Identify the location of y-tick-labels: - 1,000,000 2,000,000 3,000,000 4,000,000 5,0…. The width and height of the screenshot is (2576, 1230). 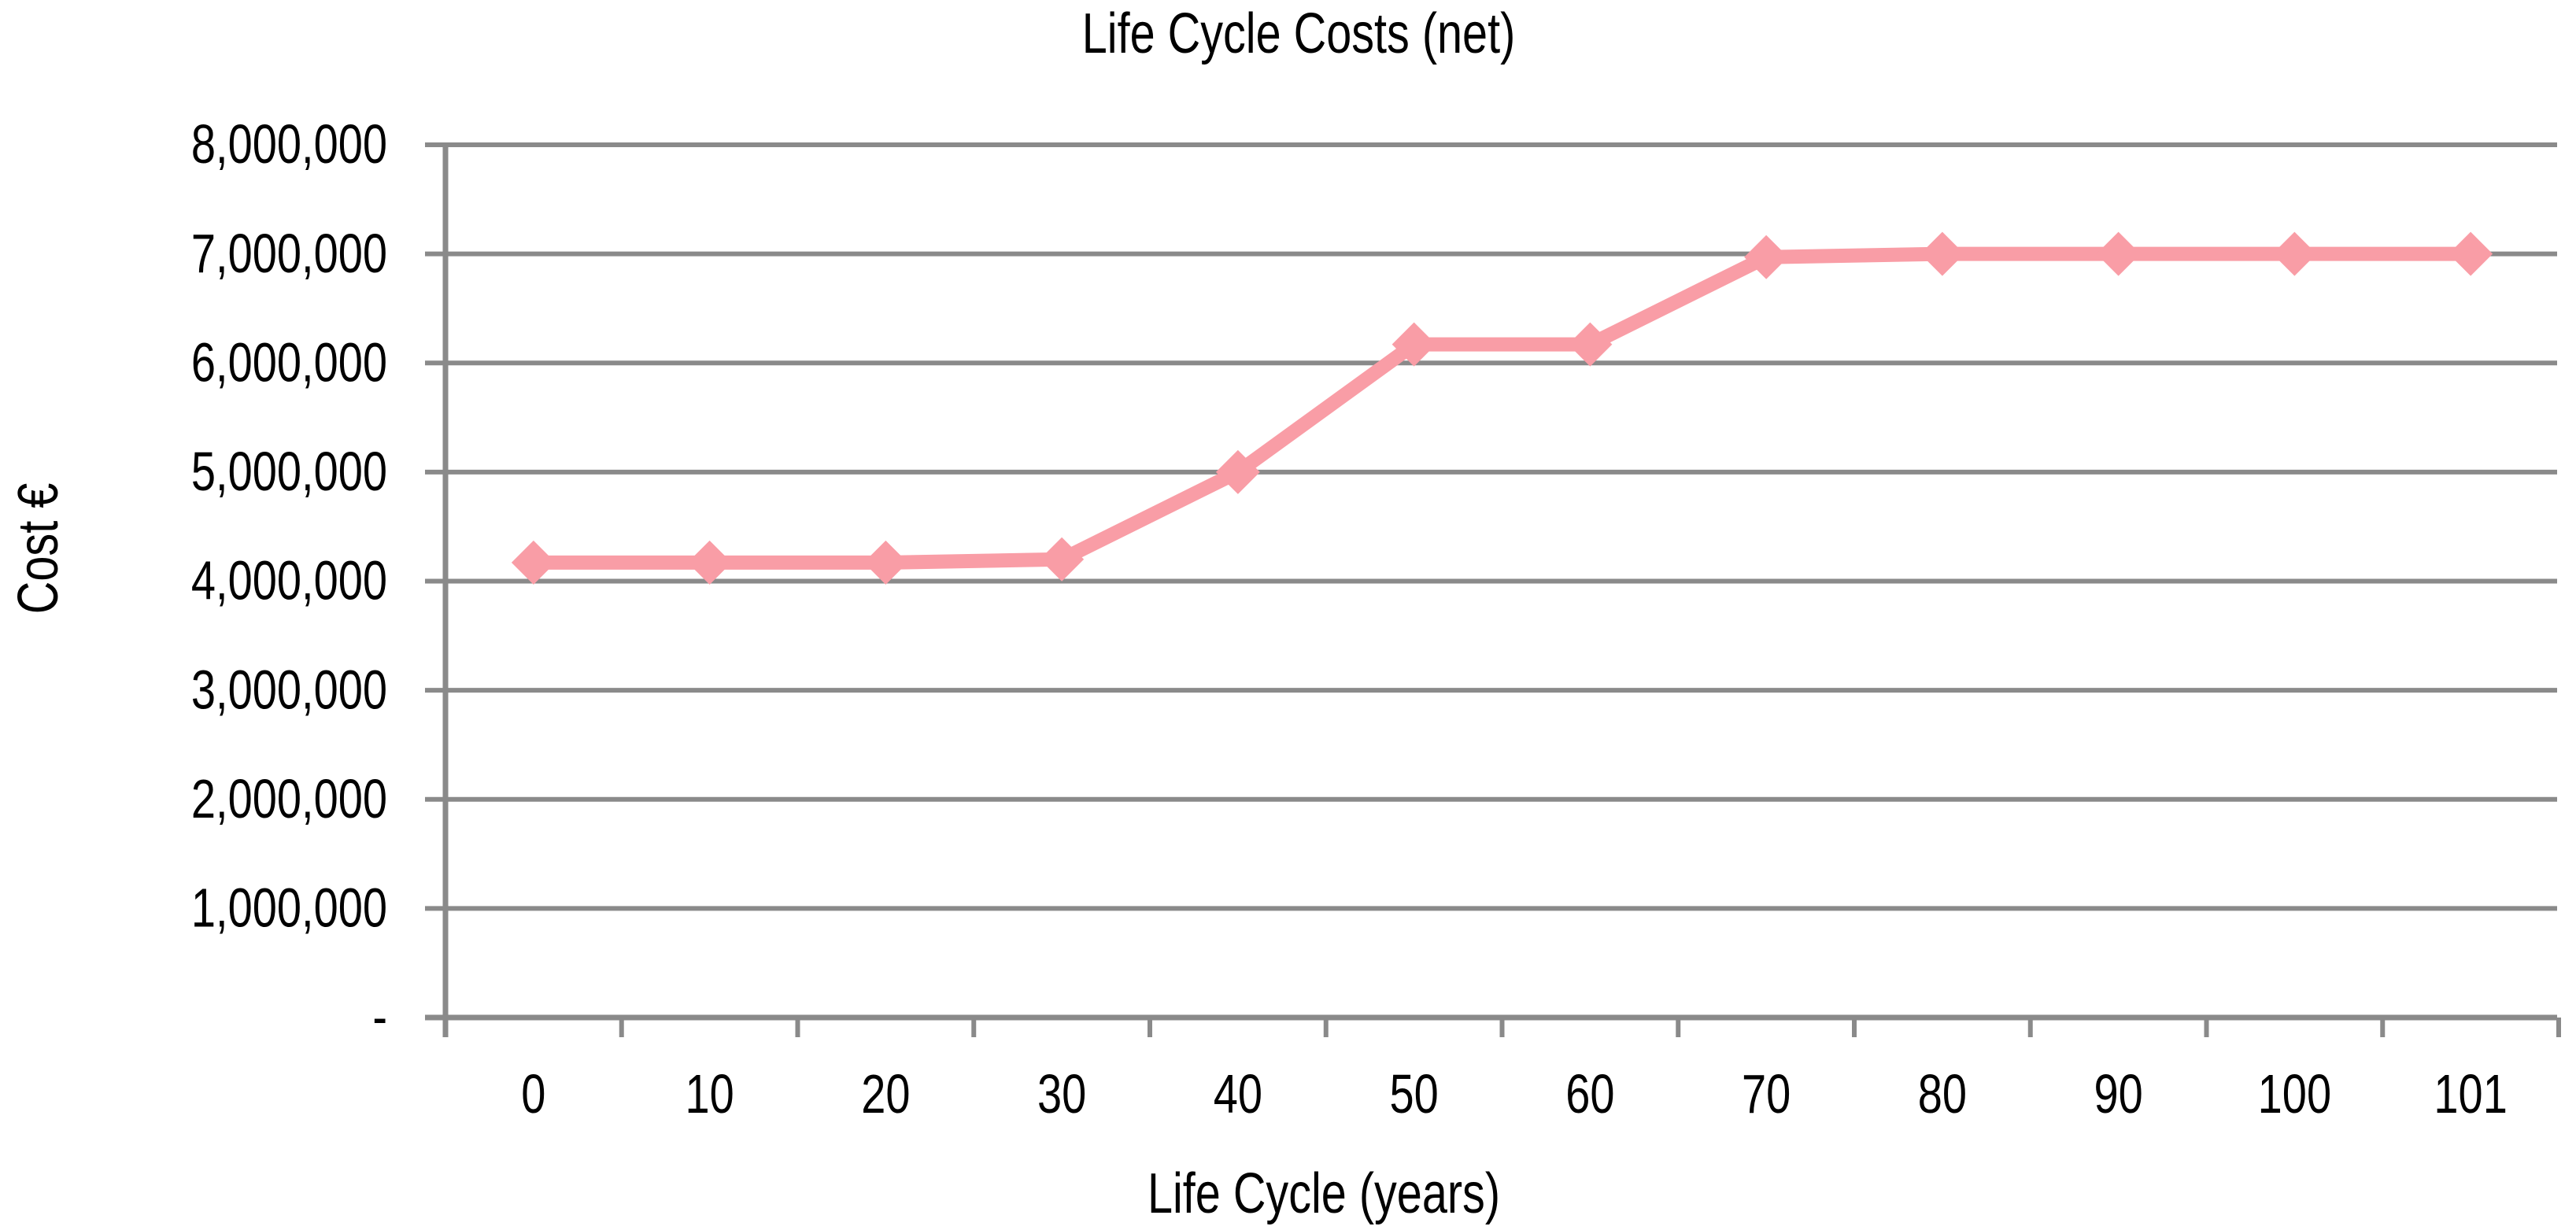
(289, 580).